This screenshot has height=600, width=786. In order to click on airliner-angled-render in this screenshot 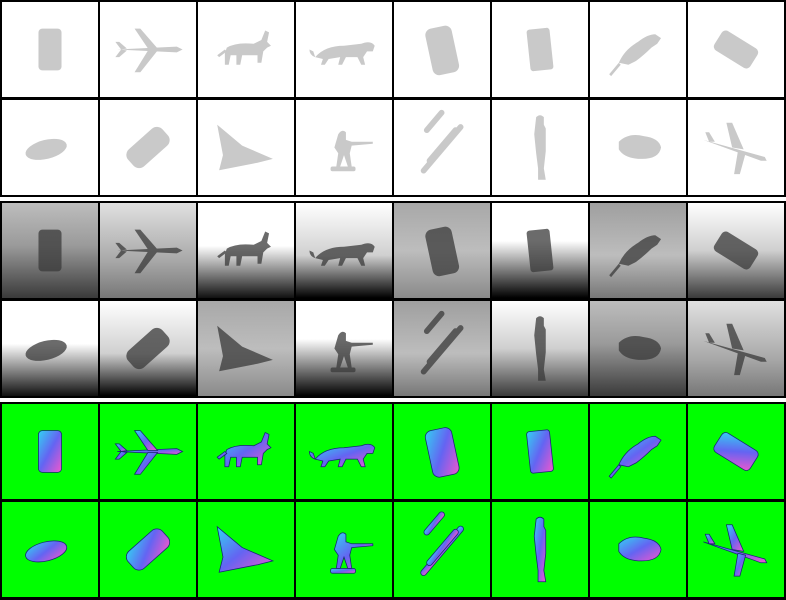, I will do `click(735, 148)`.